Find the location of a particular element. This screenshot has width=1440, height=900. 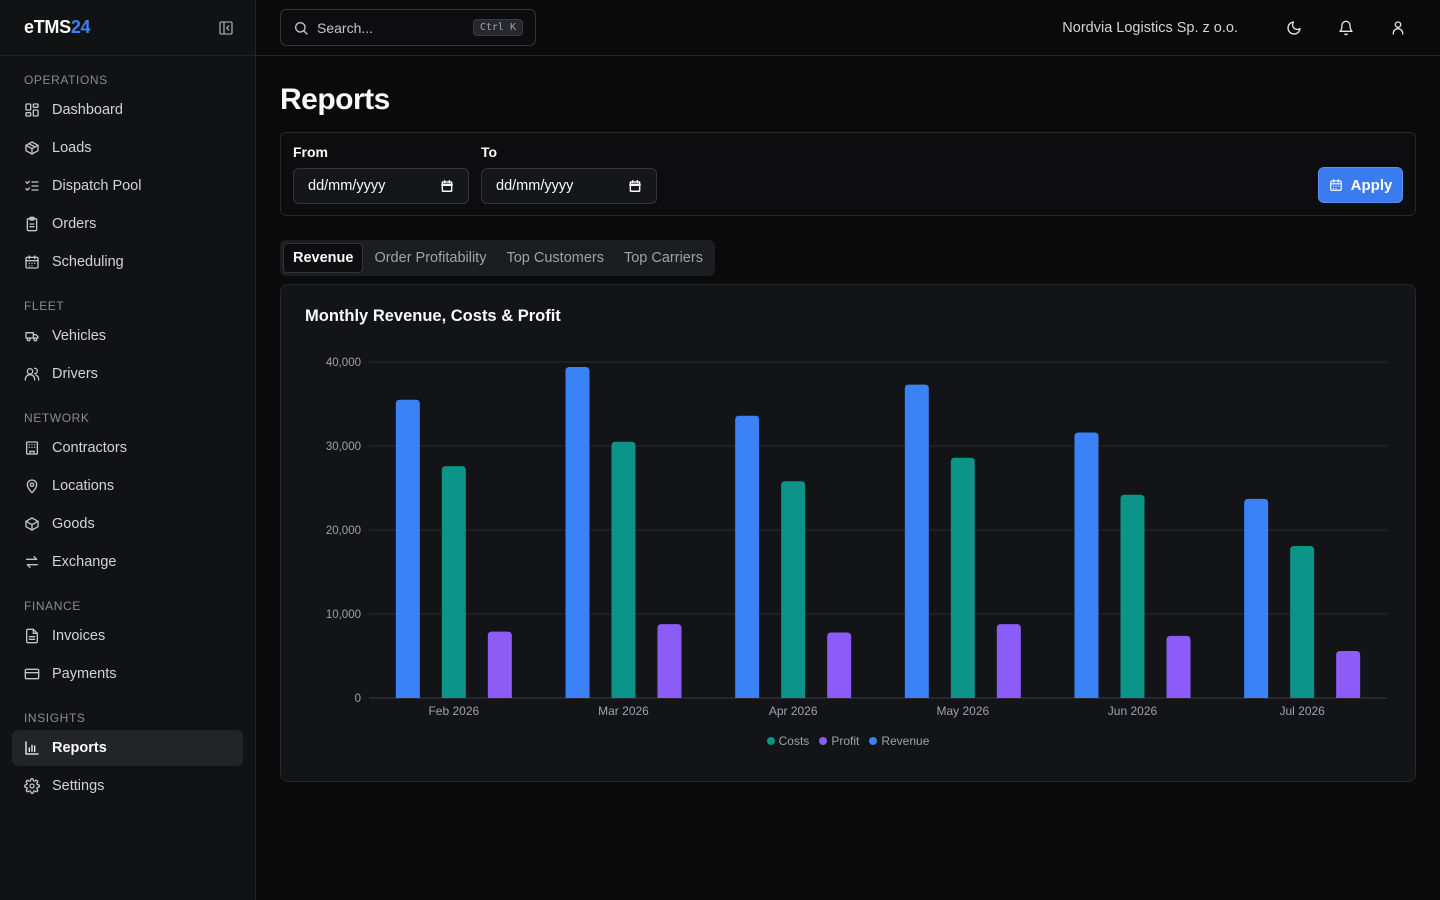

bar-costs-jun-2026 is located at coordinates (1132, 596).